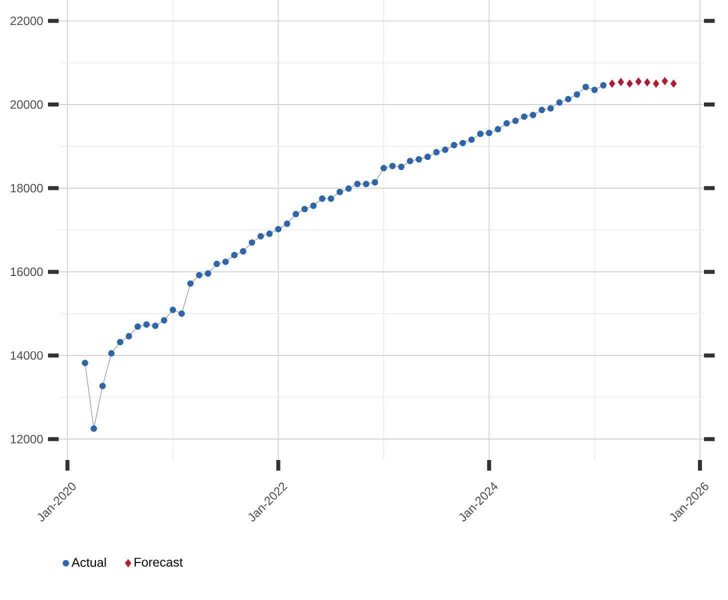 Image resolution: width=728 pixels, height=600 pixels. Describe the element at coordinates (26, 355) in the screenshot. I see `y-tick-label: 14000` at that location.